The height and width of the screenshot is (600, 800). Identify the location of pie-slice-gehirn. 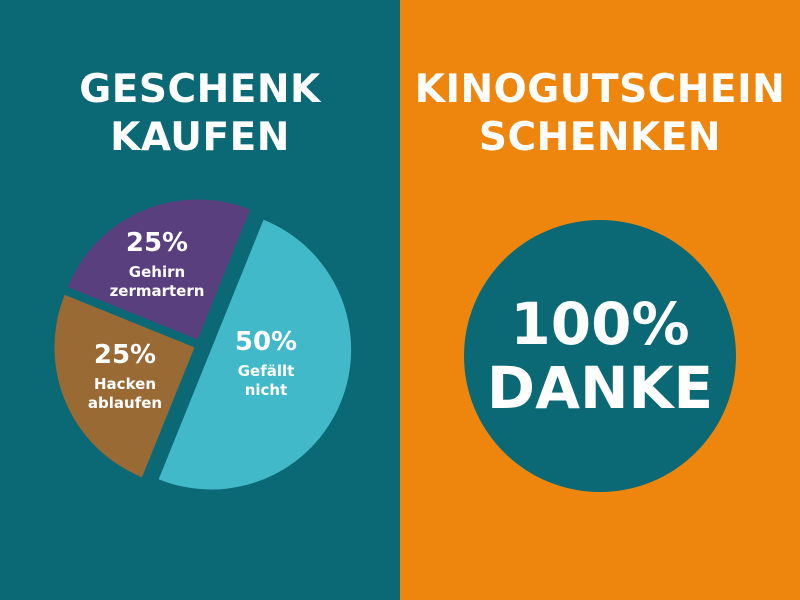
(159, 269).